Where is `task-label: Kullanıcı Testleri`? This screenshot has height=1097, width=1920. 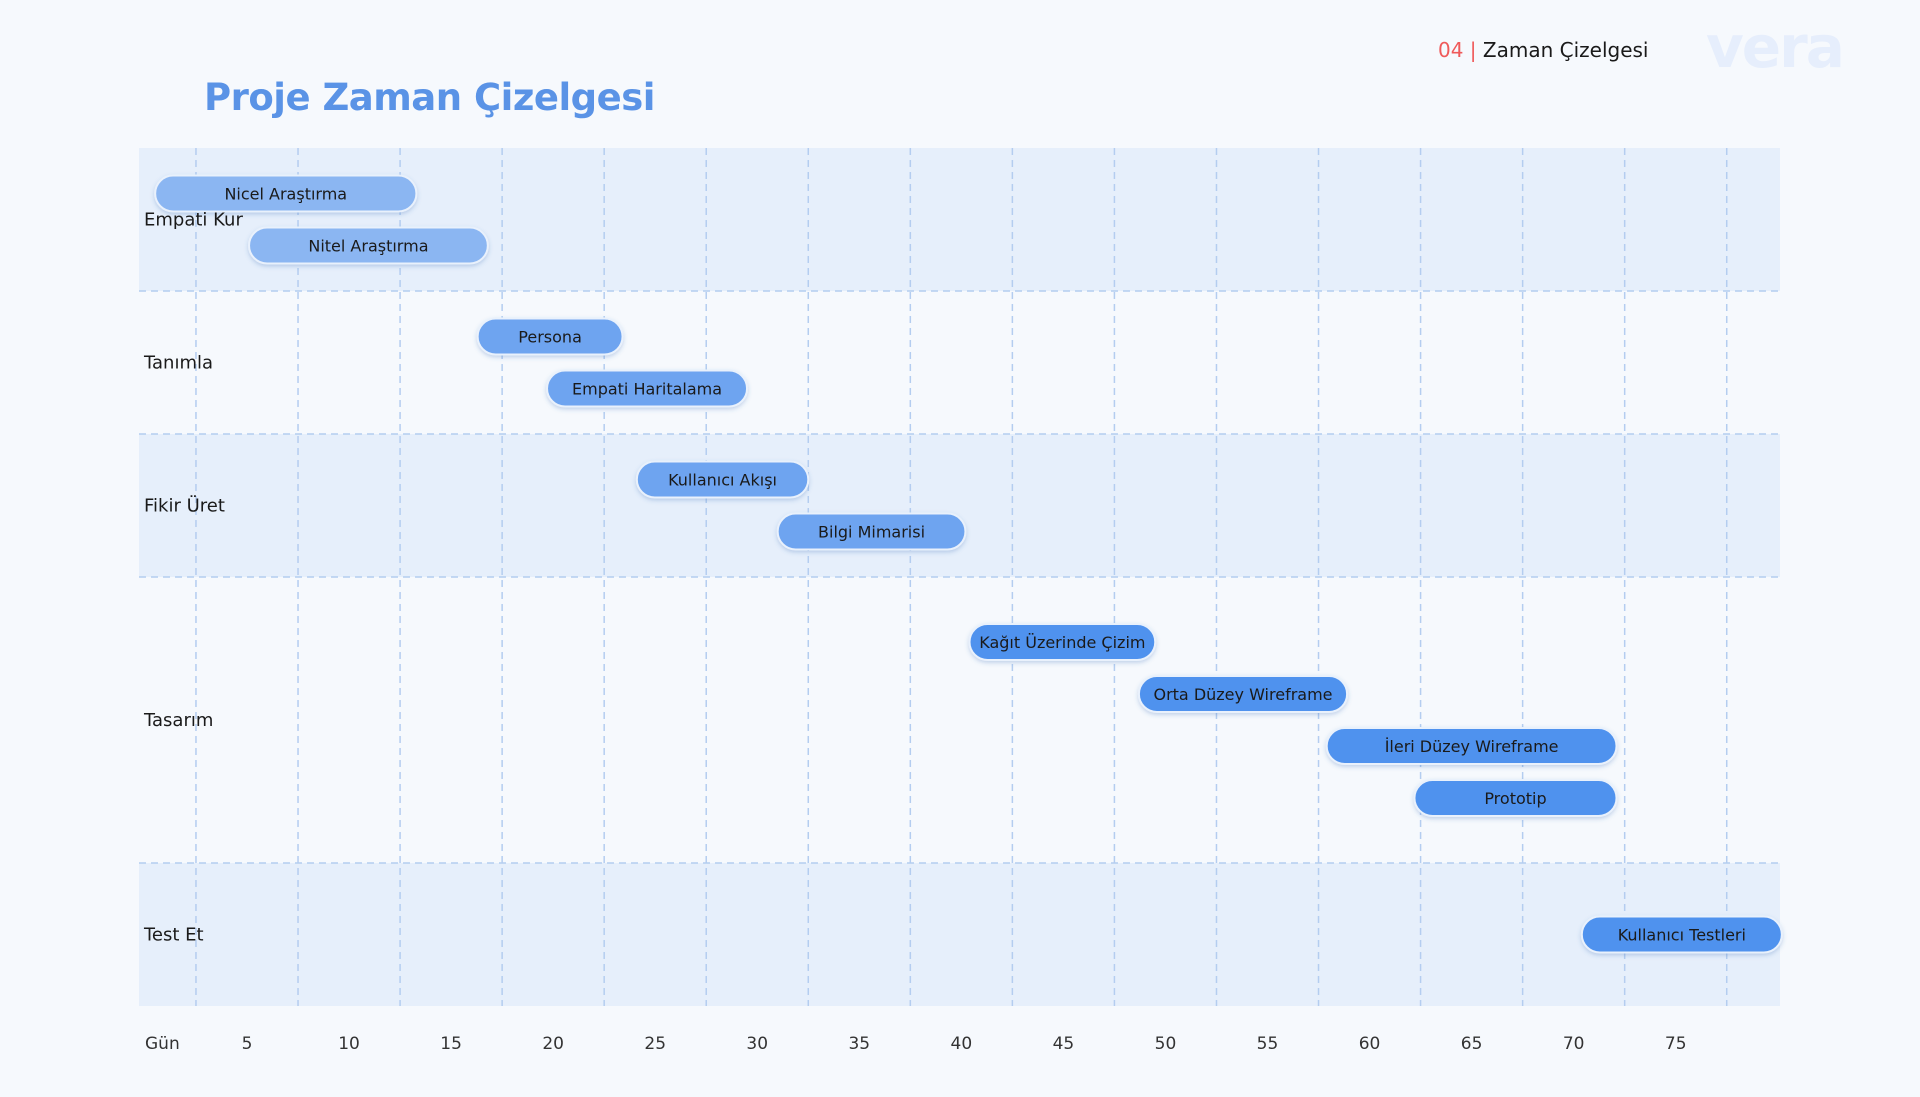
task-label: Kullanıcı Testleri is located at coordinates (1682, 935).